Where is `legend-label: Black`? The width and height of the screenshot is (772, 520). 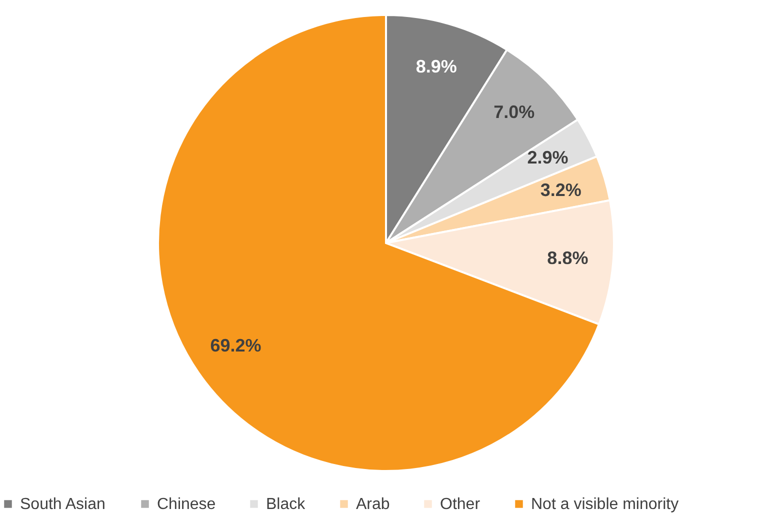 legend-label: Black is located at coordinates (286, 504).